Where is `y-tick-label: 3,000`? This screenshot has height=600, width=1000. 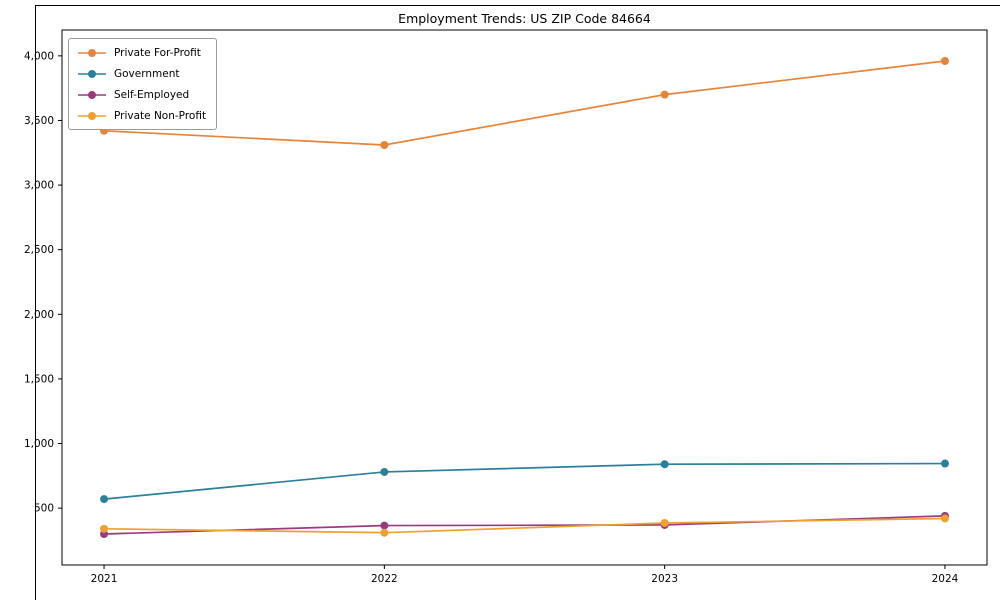
y-tick-label: 3,000 is located at coordinates (39, 186).